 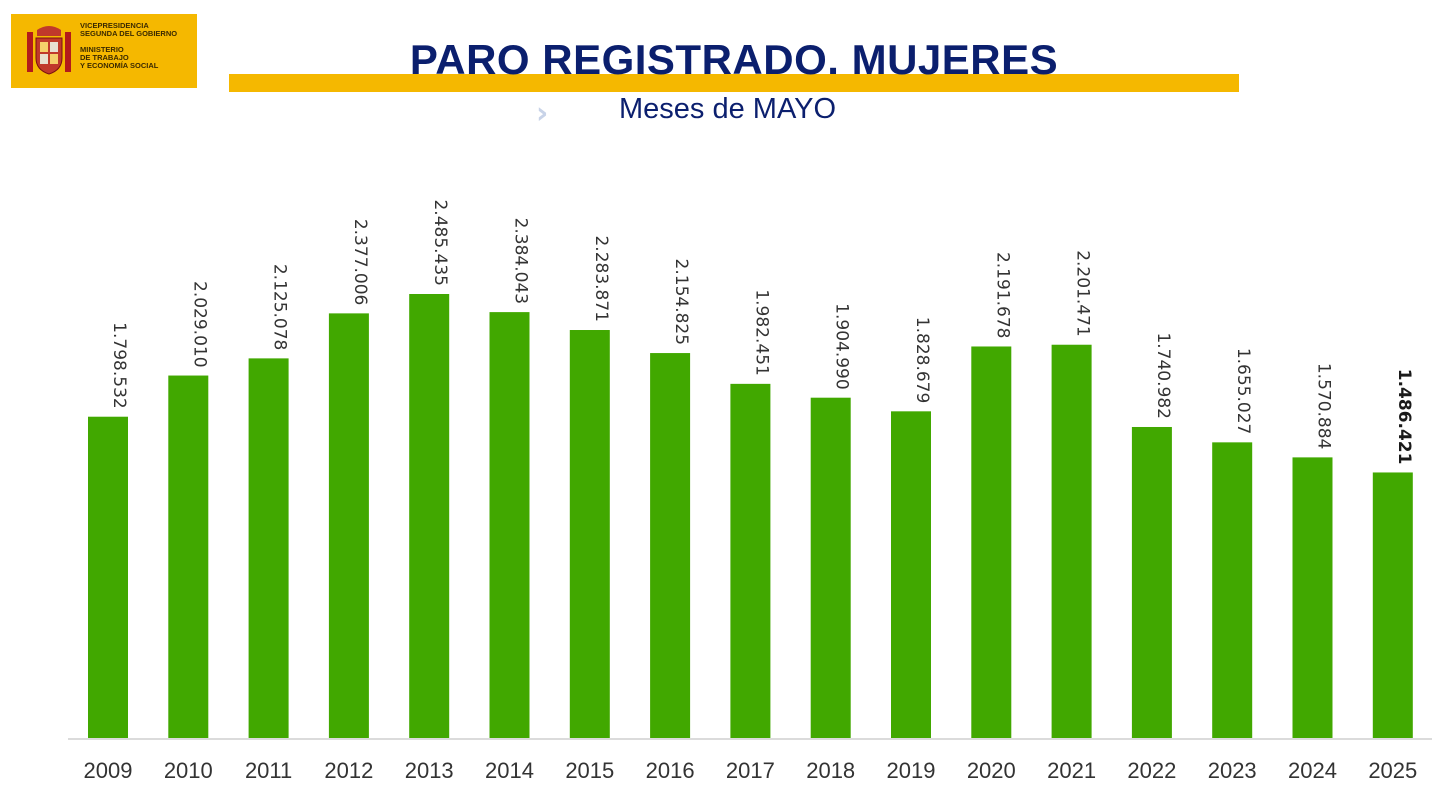 What do you see at coordinates (1083, 293) in the screenshot?
I see `data-label: 2.201.471` at bounding box center [1083, 293].